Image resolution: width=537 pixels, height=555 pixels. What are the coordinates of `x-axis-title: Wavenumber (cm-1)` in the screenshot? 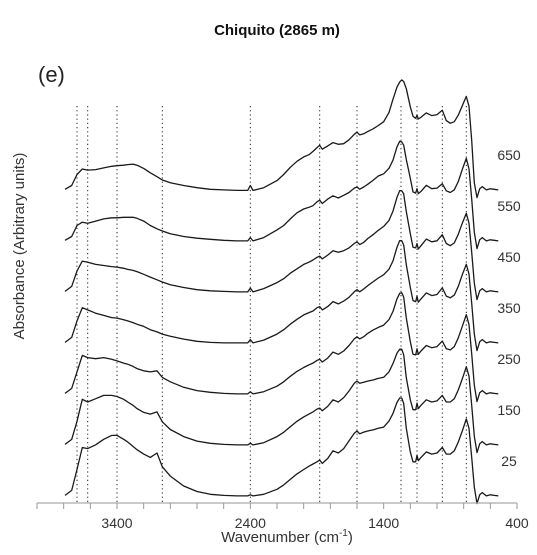 It's located at (287, 537).